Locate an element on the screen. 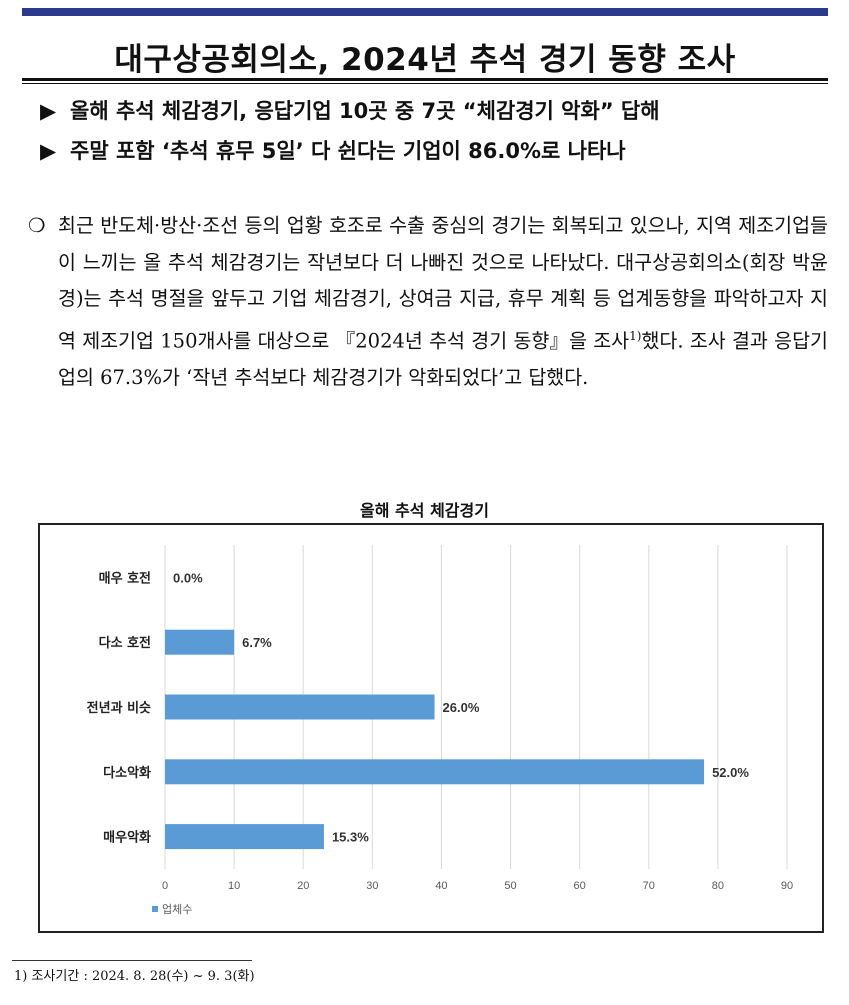 This screenshot has height=1005, width=849. footnote-reference: 1) is located at coordinates (635, 335).